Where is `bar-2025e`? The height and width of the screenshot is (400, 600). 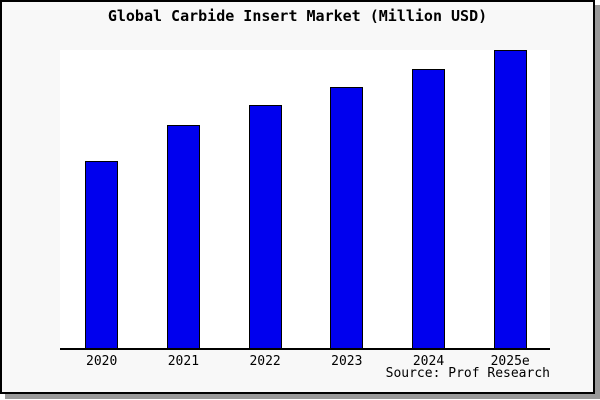 bar-2025e is located at coordinates (510, 199).